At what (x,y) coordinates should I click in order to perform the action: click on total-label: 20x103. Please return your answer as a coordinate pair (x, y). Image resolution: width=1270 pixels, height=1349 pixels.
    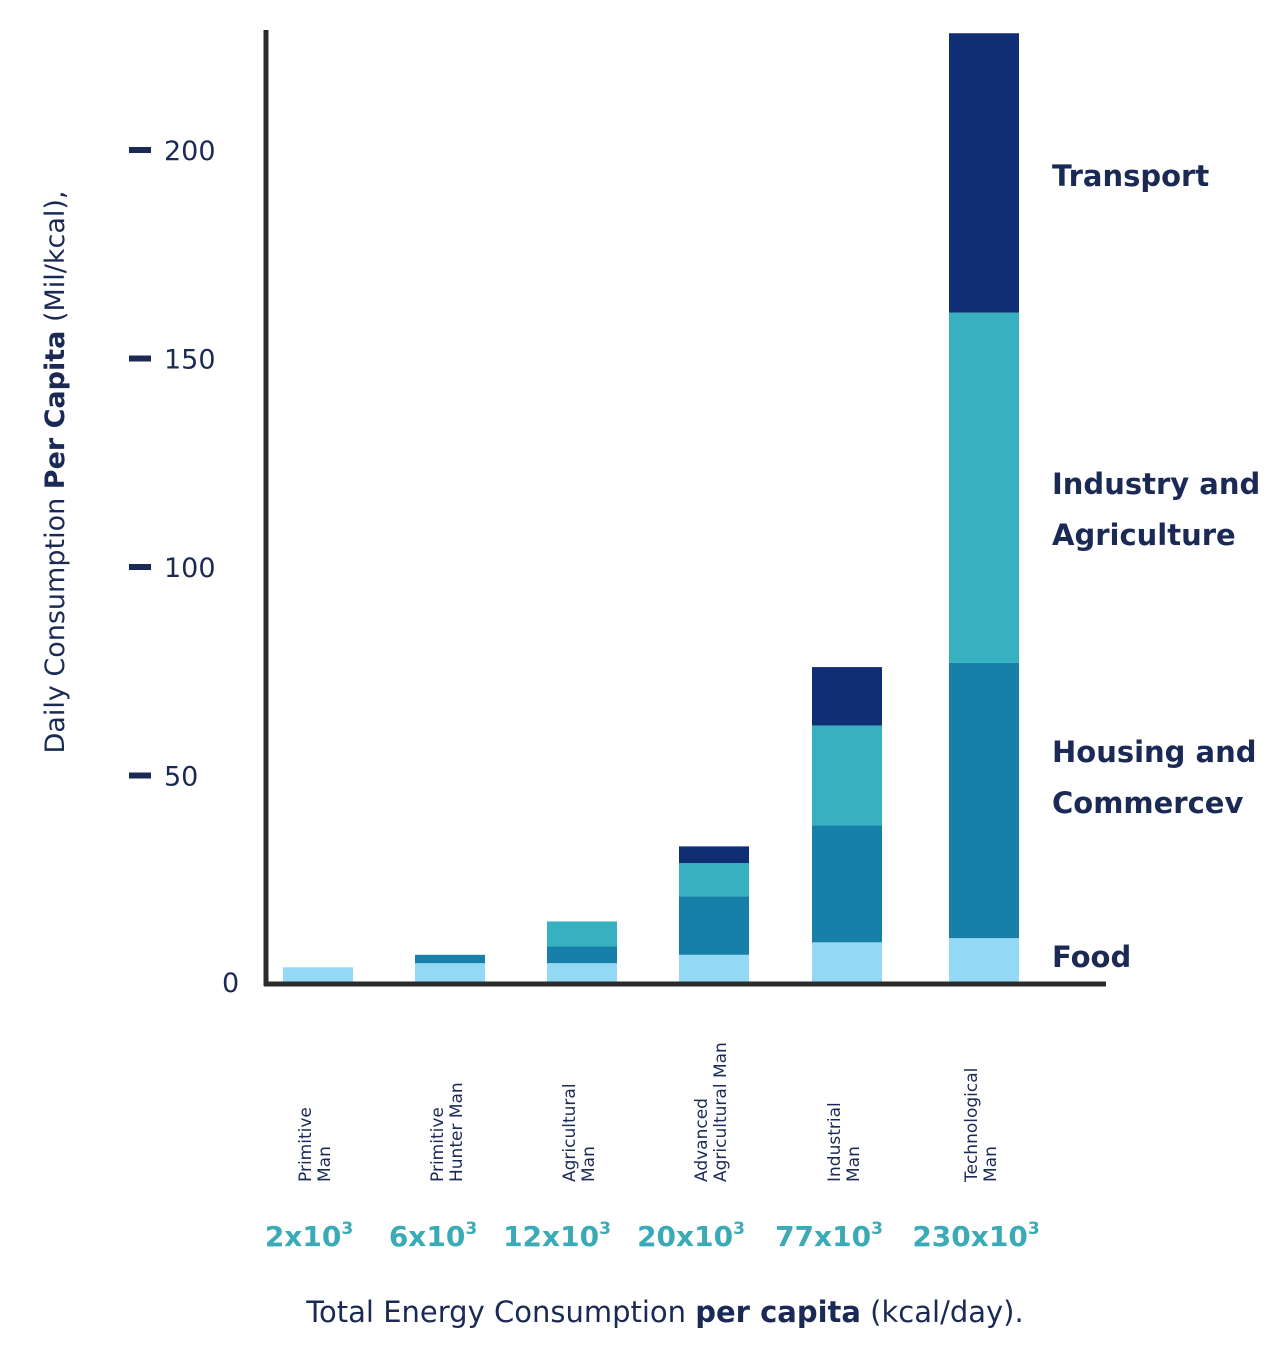
    Looking at the image, I should click on (691, 1236).